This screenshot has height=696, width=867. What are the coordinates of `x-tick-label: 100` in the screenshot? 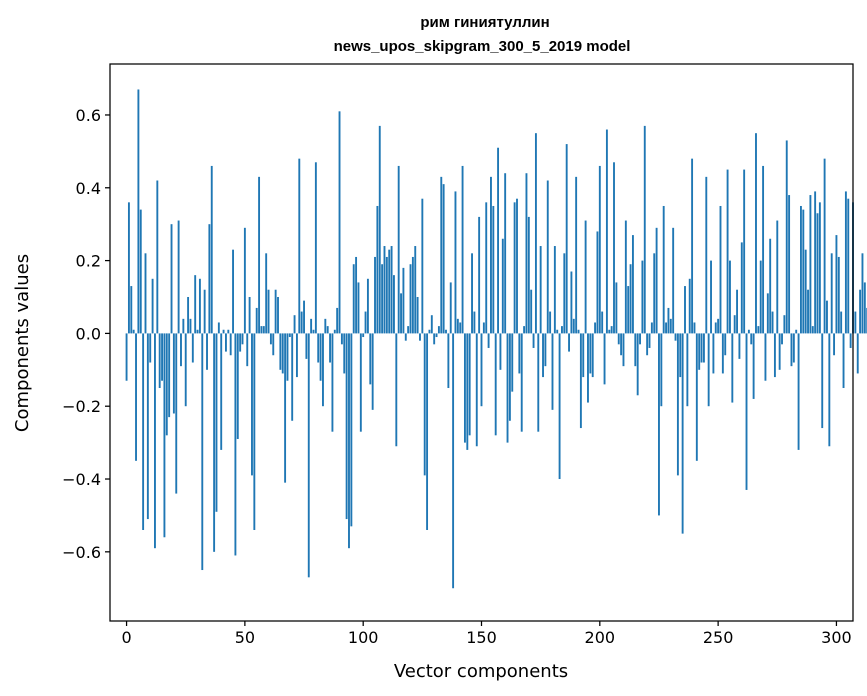 It's located at (363, 637).